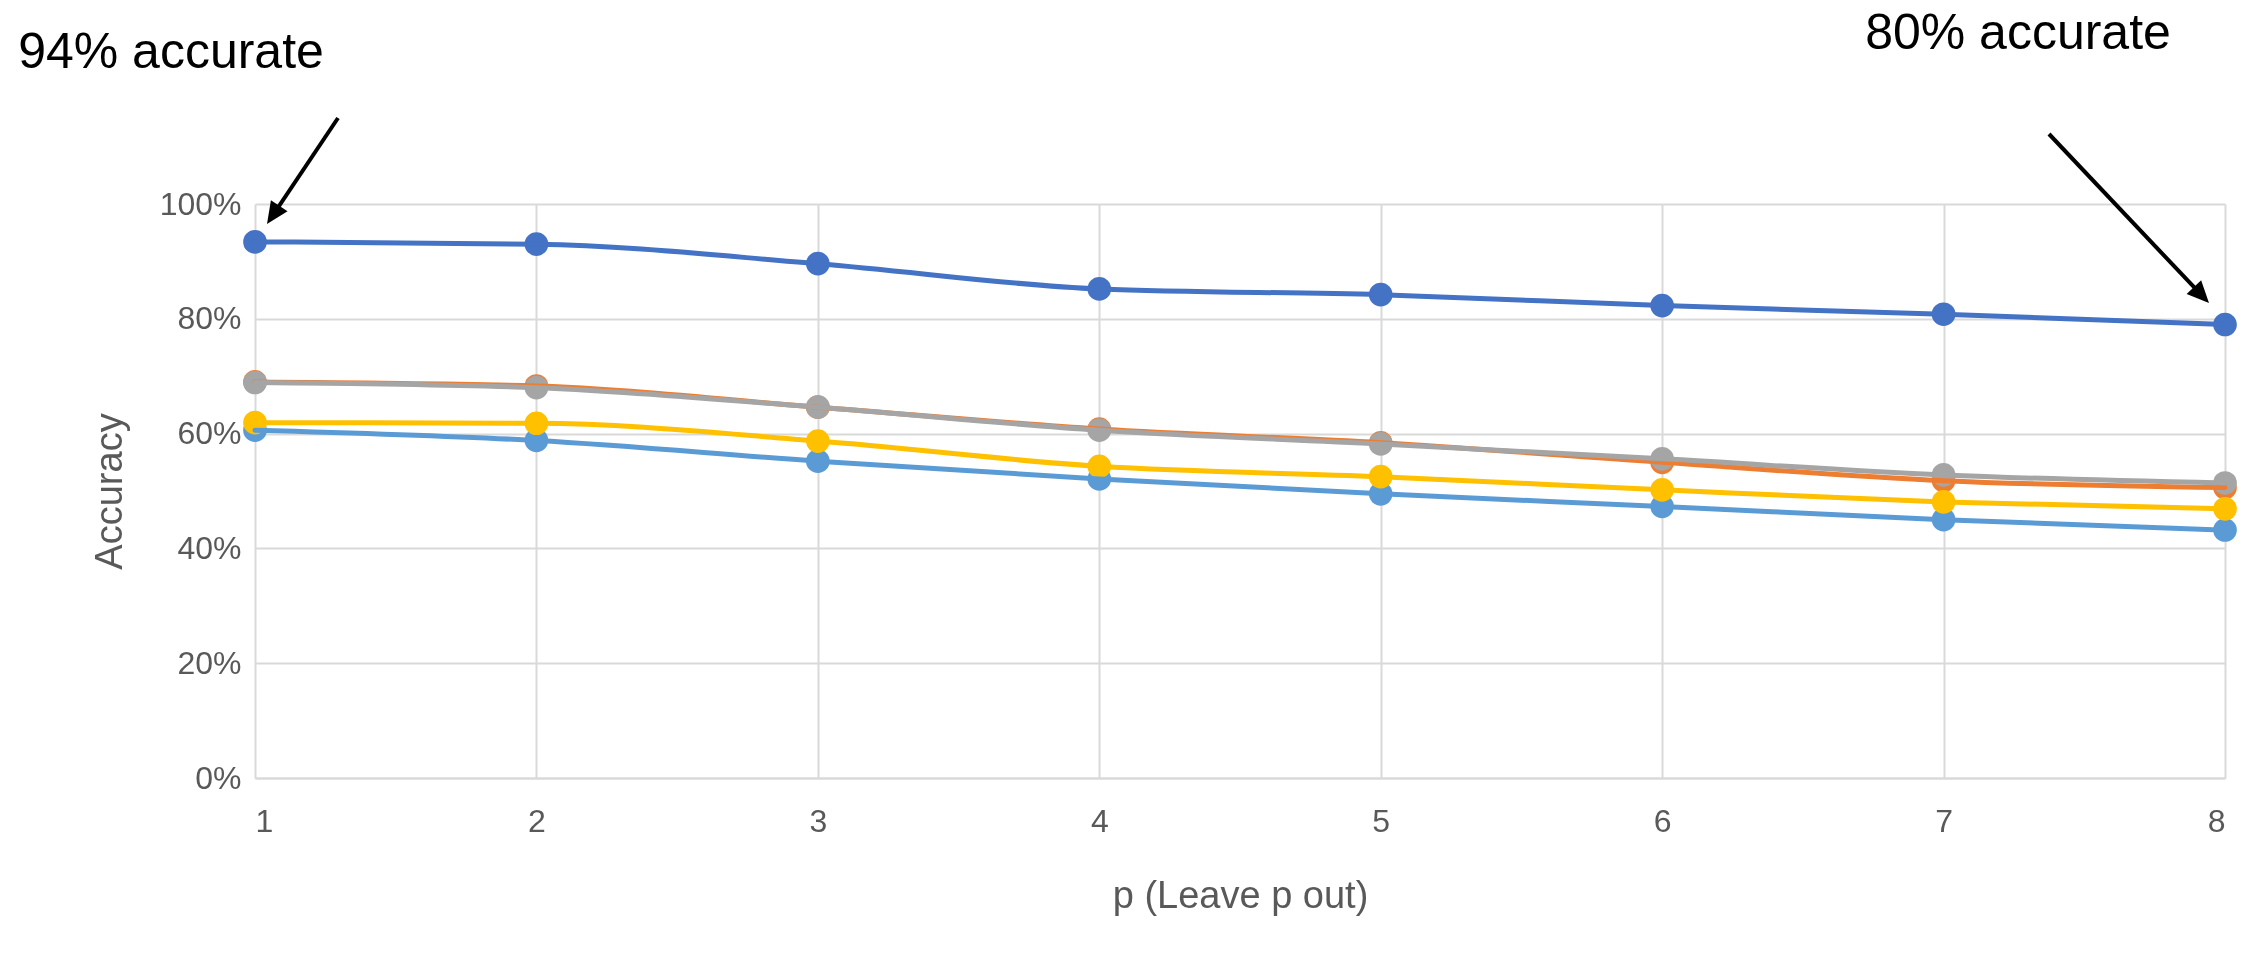 The image size is (2244, 964). I want to click on y-tick-label: 80%, so click(209, 318).